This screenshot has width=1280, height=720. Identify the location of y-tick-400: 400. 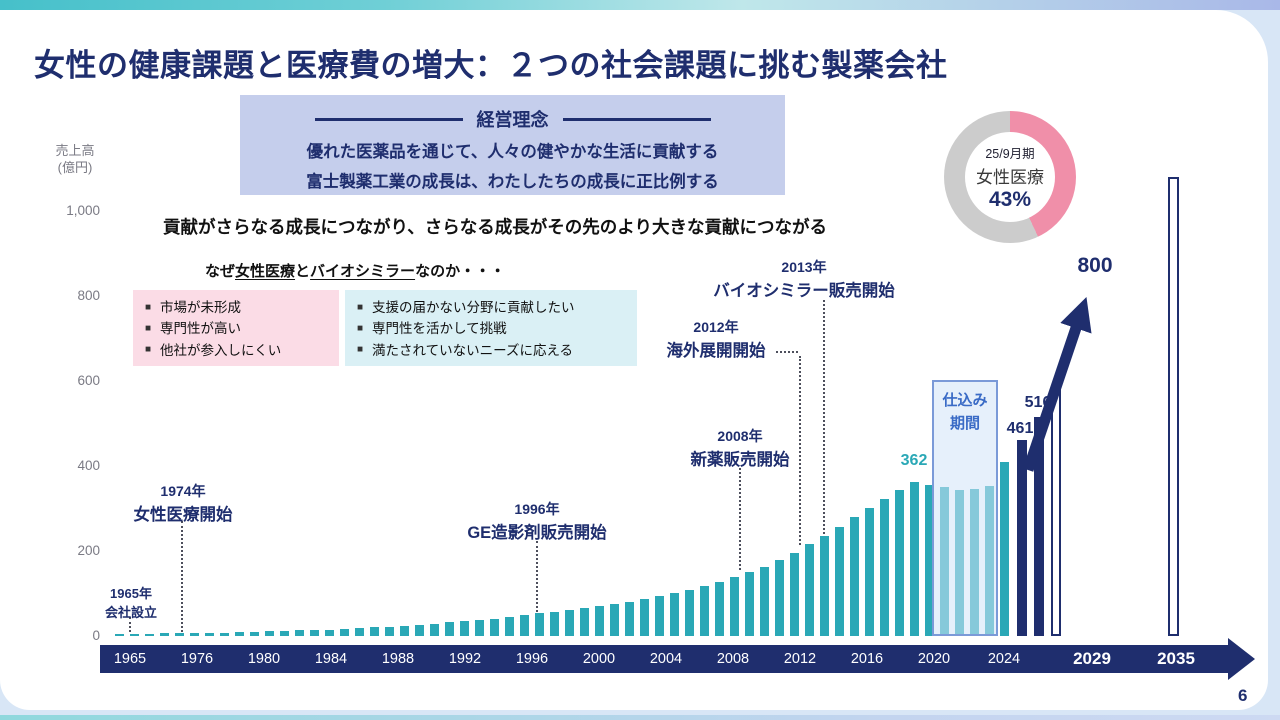
(88, 465).